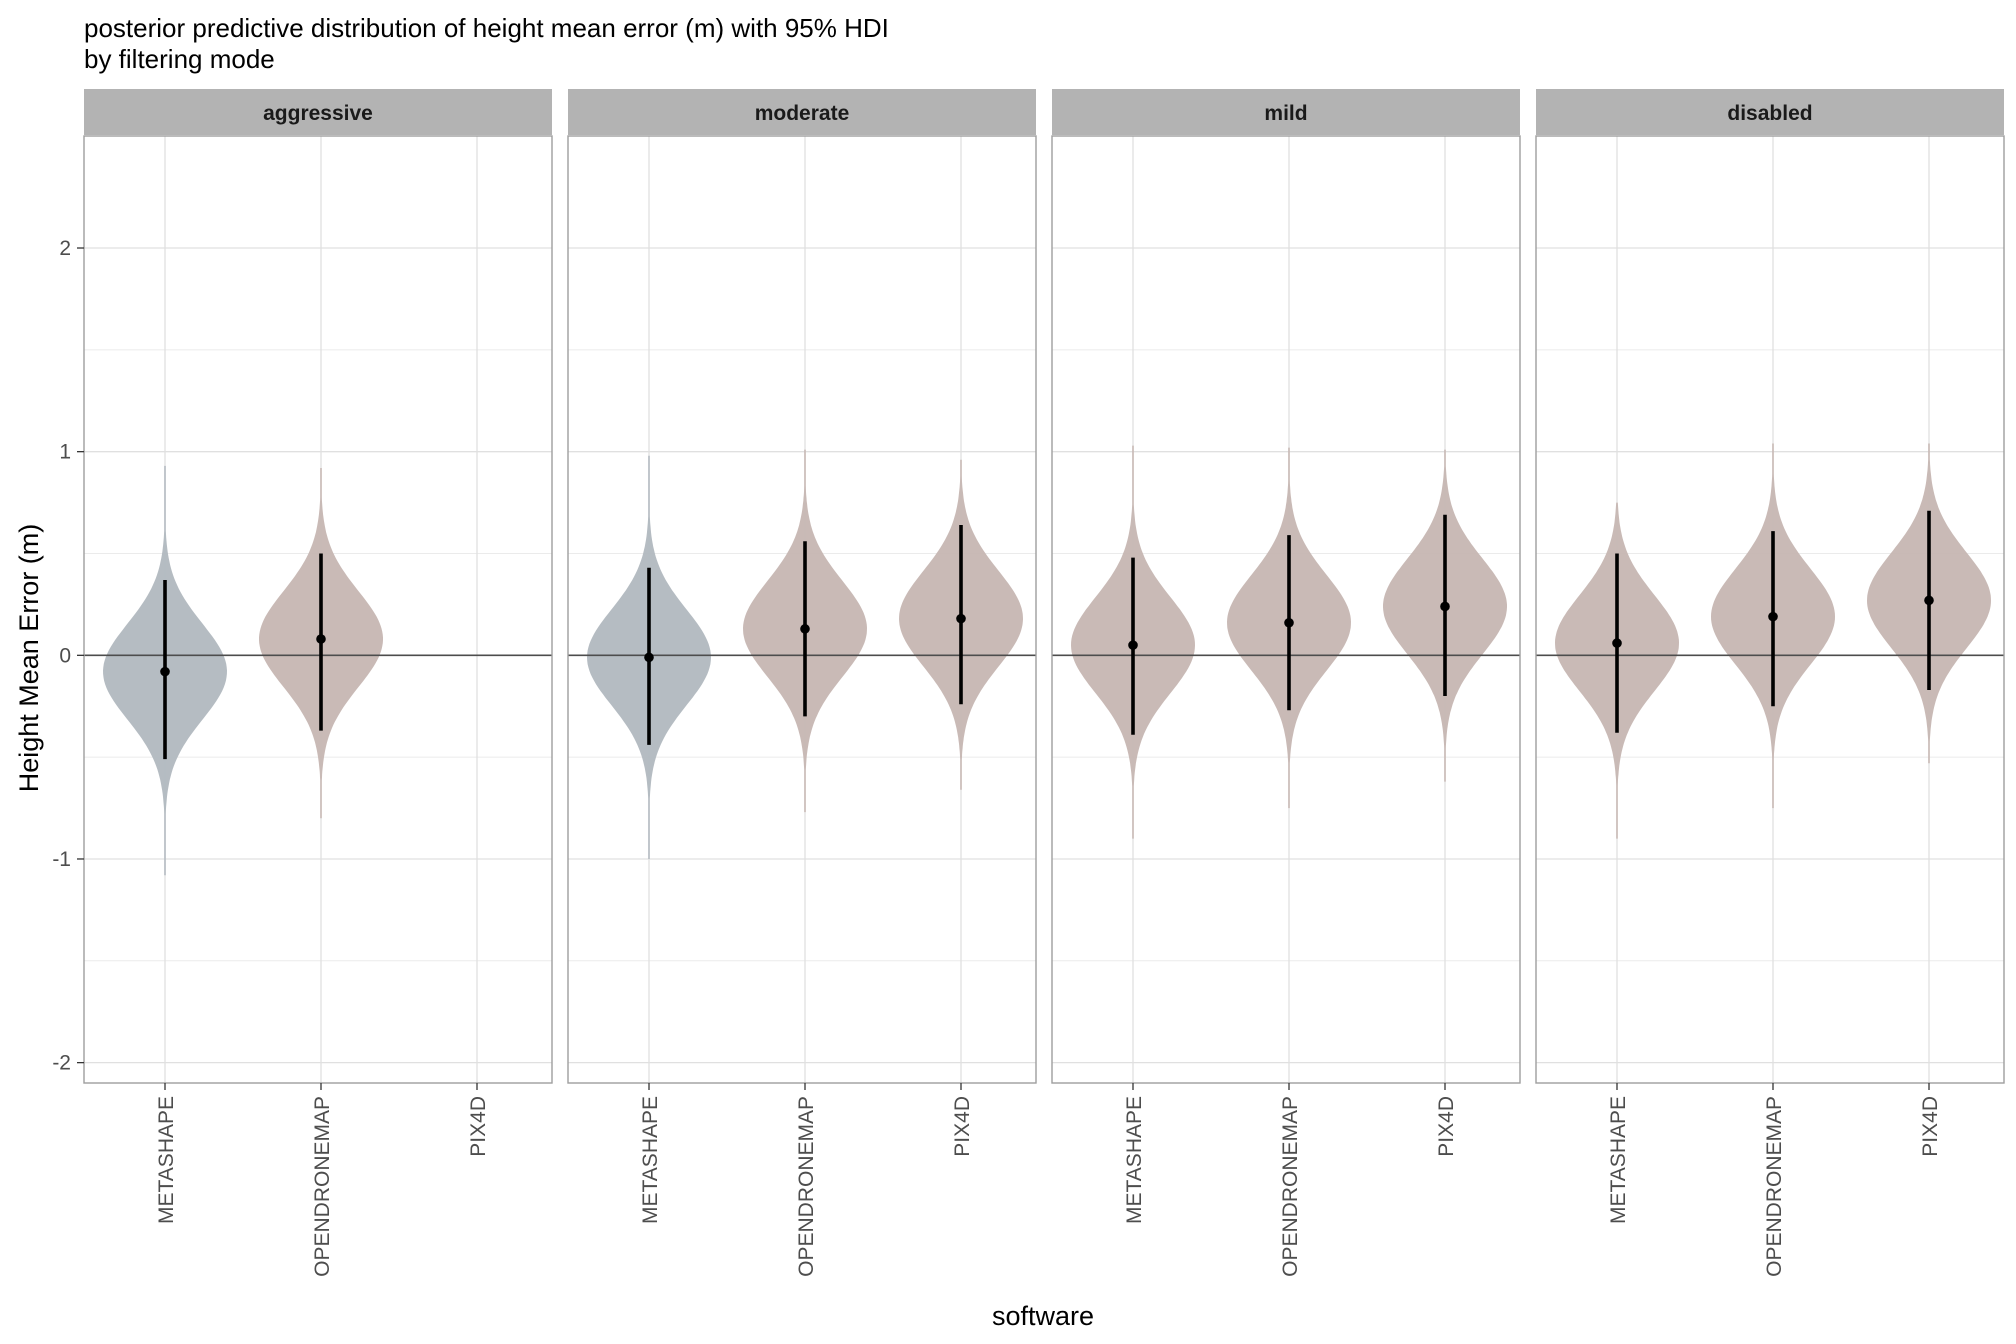 The image size is (2016, 1344). I want to click on y-axis-title: Height Mean Error (m), so click(29, 658).